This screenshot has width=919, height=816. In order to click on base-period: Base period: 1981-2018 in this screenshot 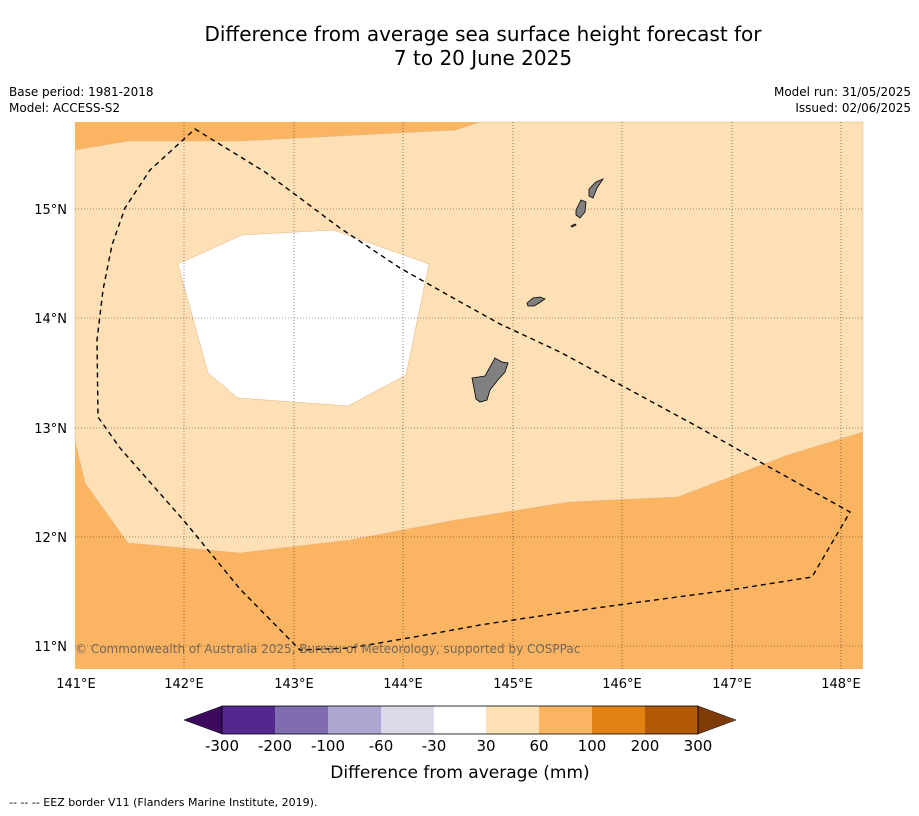, I will do `click(81, 92)`.